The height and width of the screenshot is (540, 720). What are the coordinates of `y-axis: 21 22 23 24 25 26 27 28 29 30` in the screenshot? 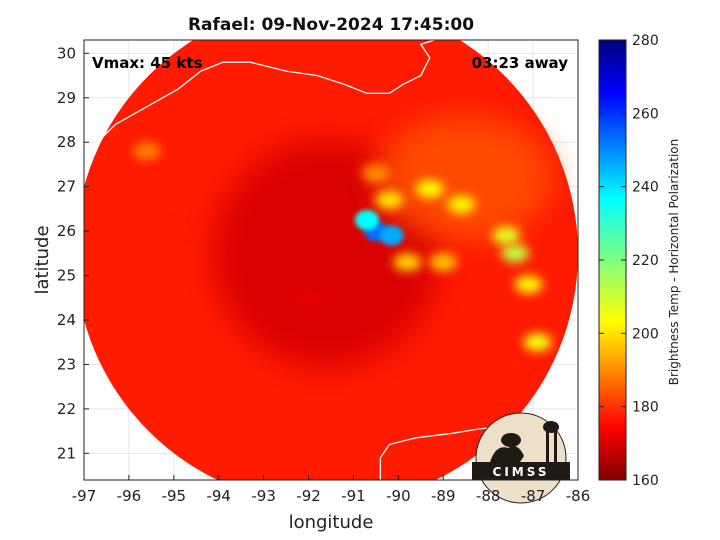 It's located at (73, 253).